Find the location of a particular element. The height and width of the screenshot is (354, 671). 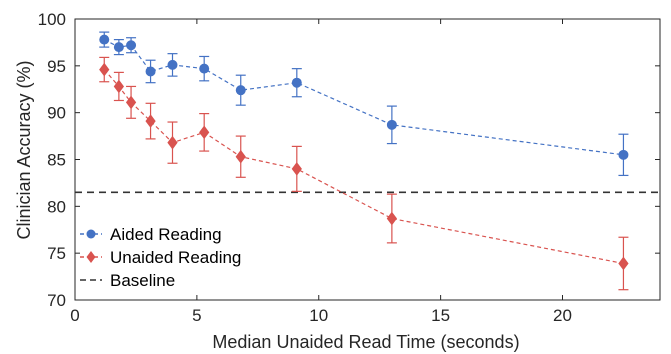

x-tick-label: 5 is located at coordinates (196, 315).